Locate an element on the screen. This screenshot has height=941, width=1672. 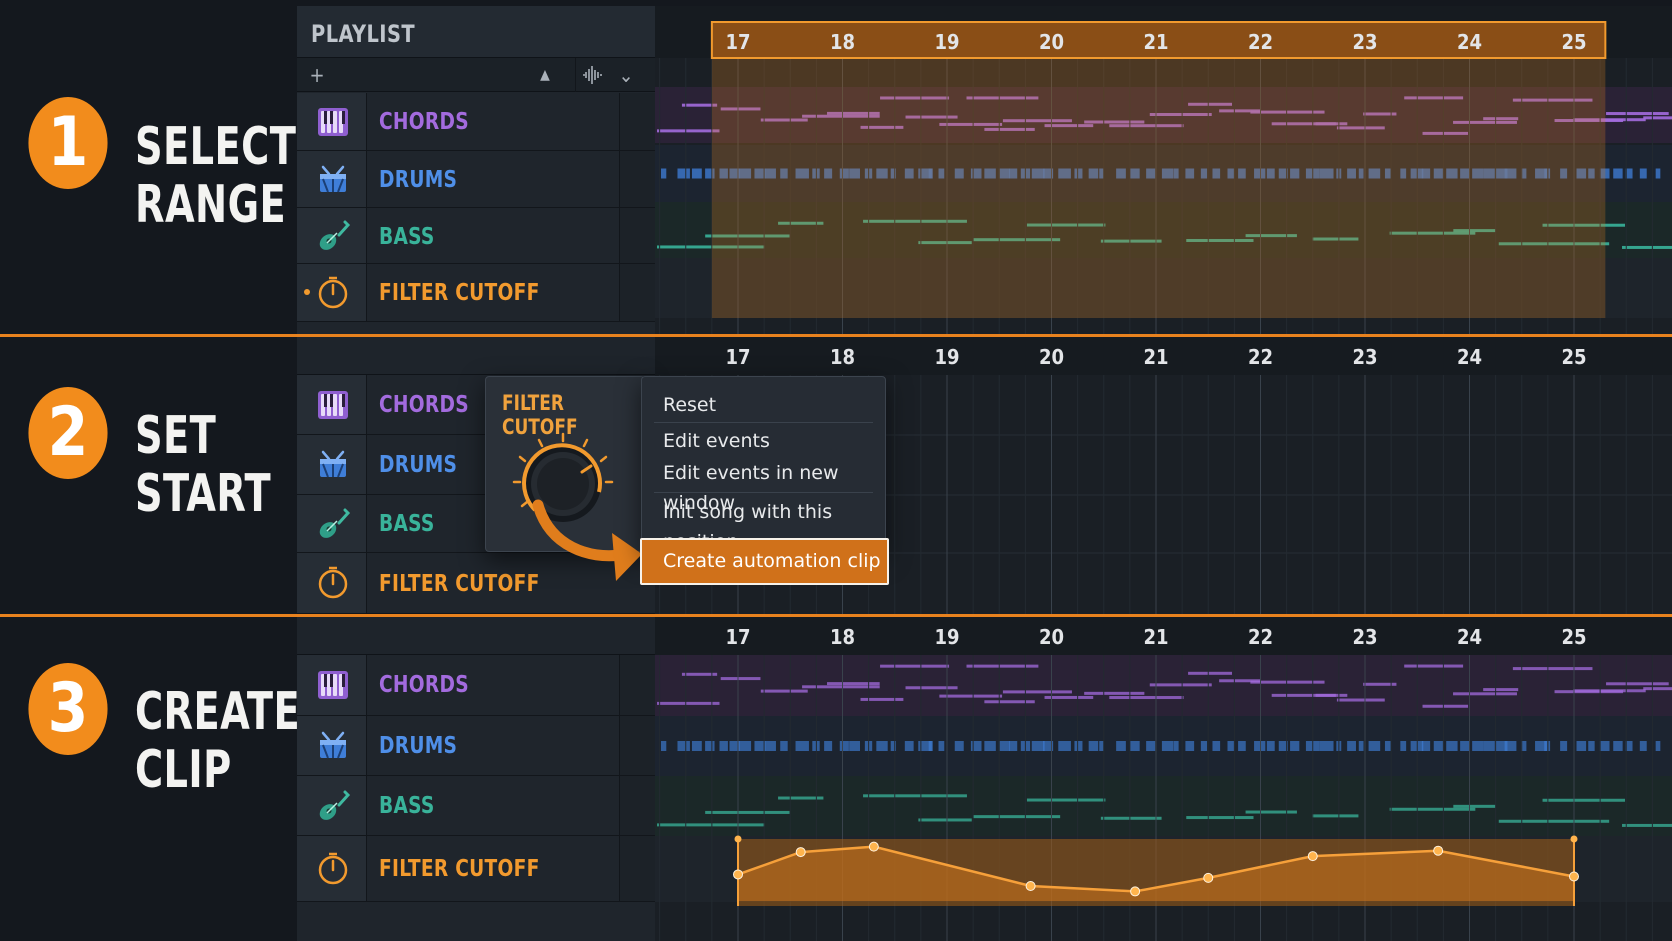
filter-cutoff-knob is located at coordinates (563, 482).